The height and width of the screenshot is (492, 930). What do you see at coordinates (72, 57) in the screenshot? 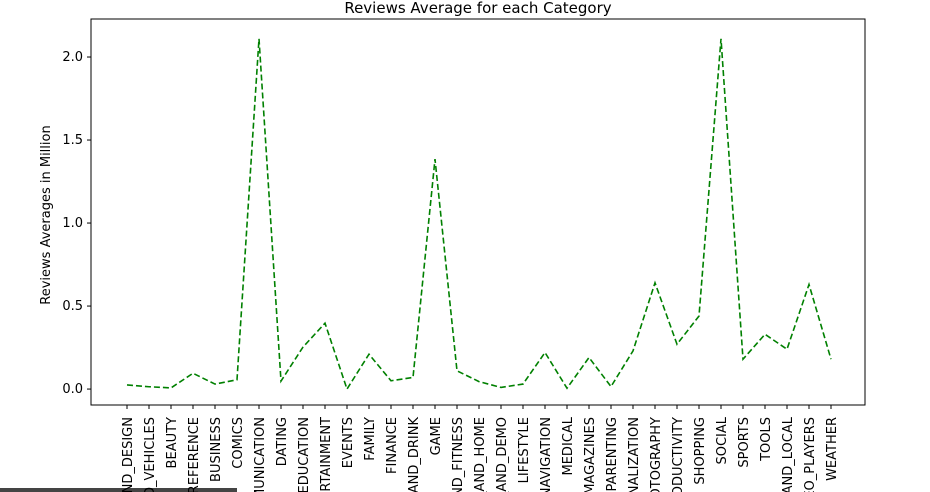
I see `y-tick-label: 2.0` at bounding box center [72, 57].